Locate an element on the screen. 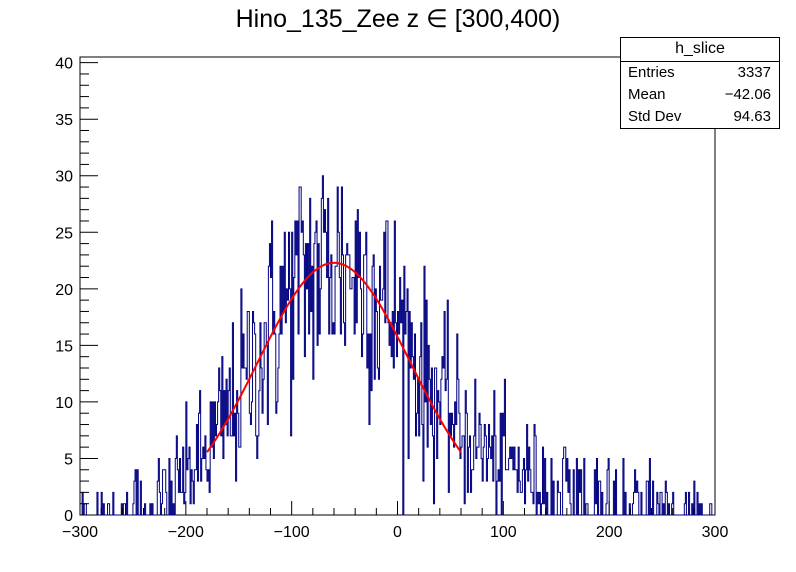 The height and width of the screenshot is (572, 796). x-tick-label: −300 is located at coordinates (80, 532).